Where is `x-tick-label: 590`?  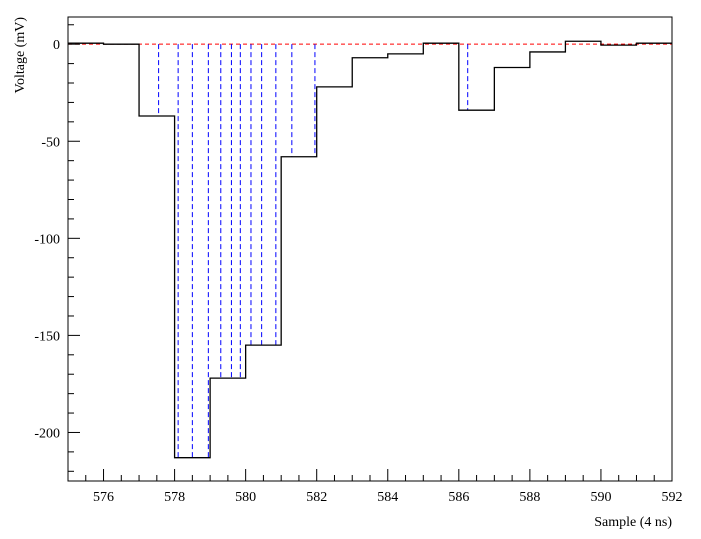
x-tick-label: 590 is located at coordinates (600, 497).